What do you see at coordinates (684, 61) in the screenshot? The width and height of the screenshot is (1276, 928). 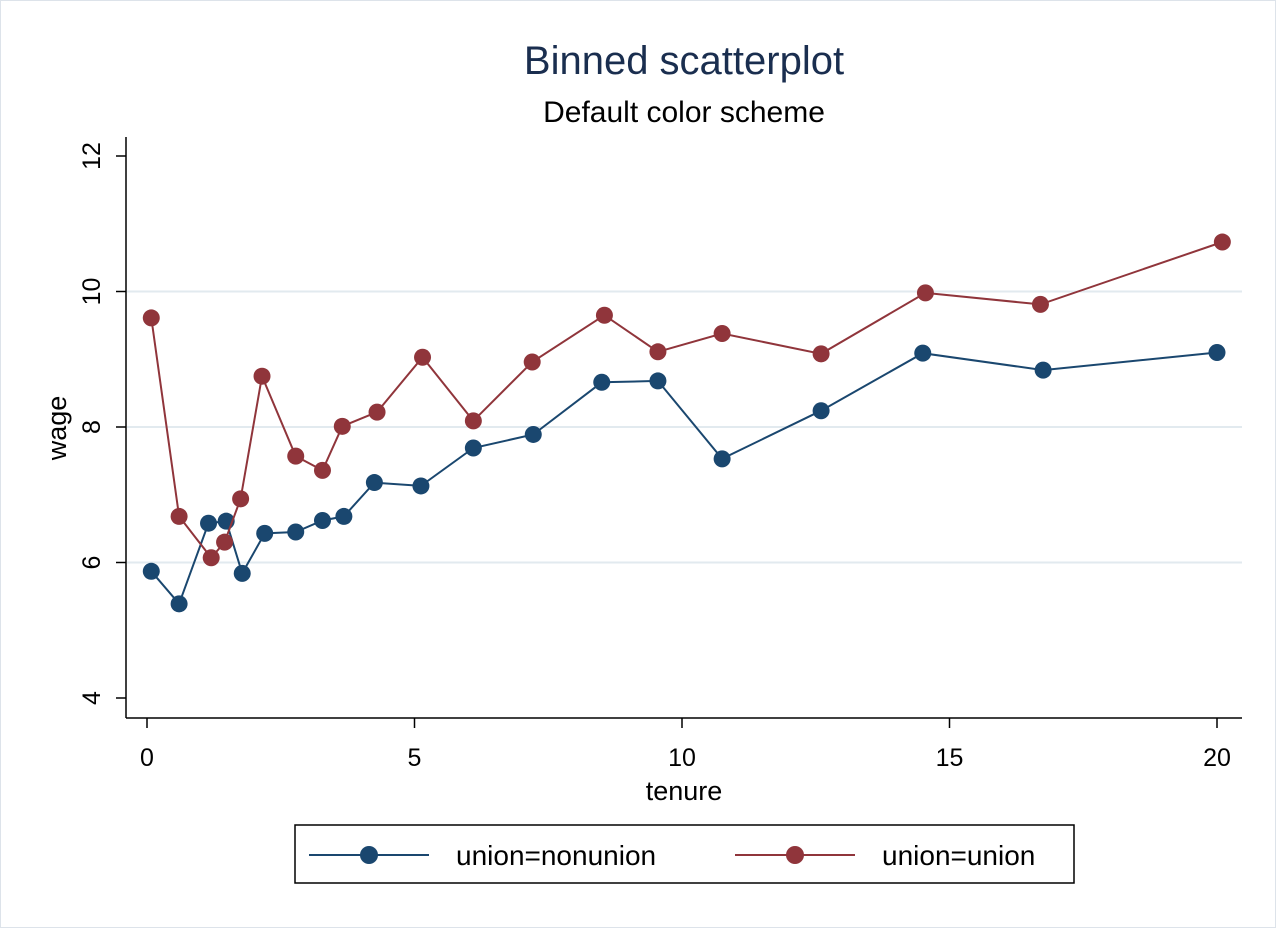 I see `chart-title: Binned scatterplot` at bounding box center [684, 61].